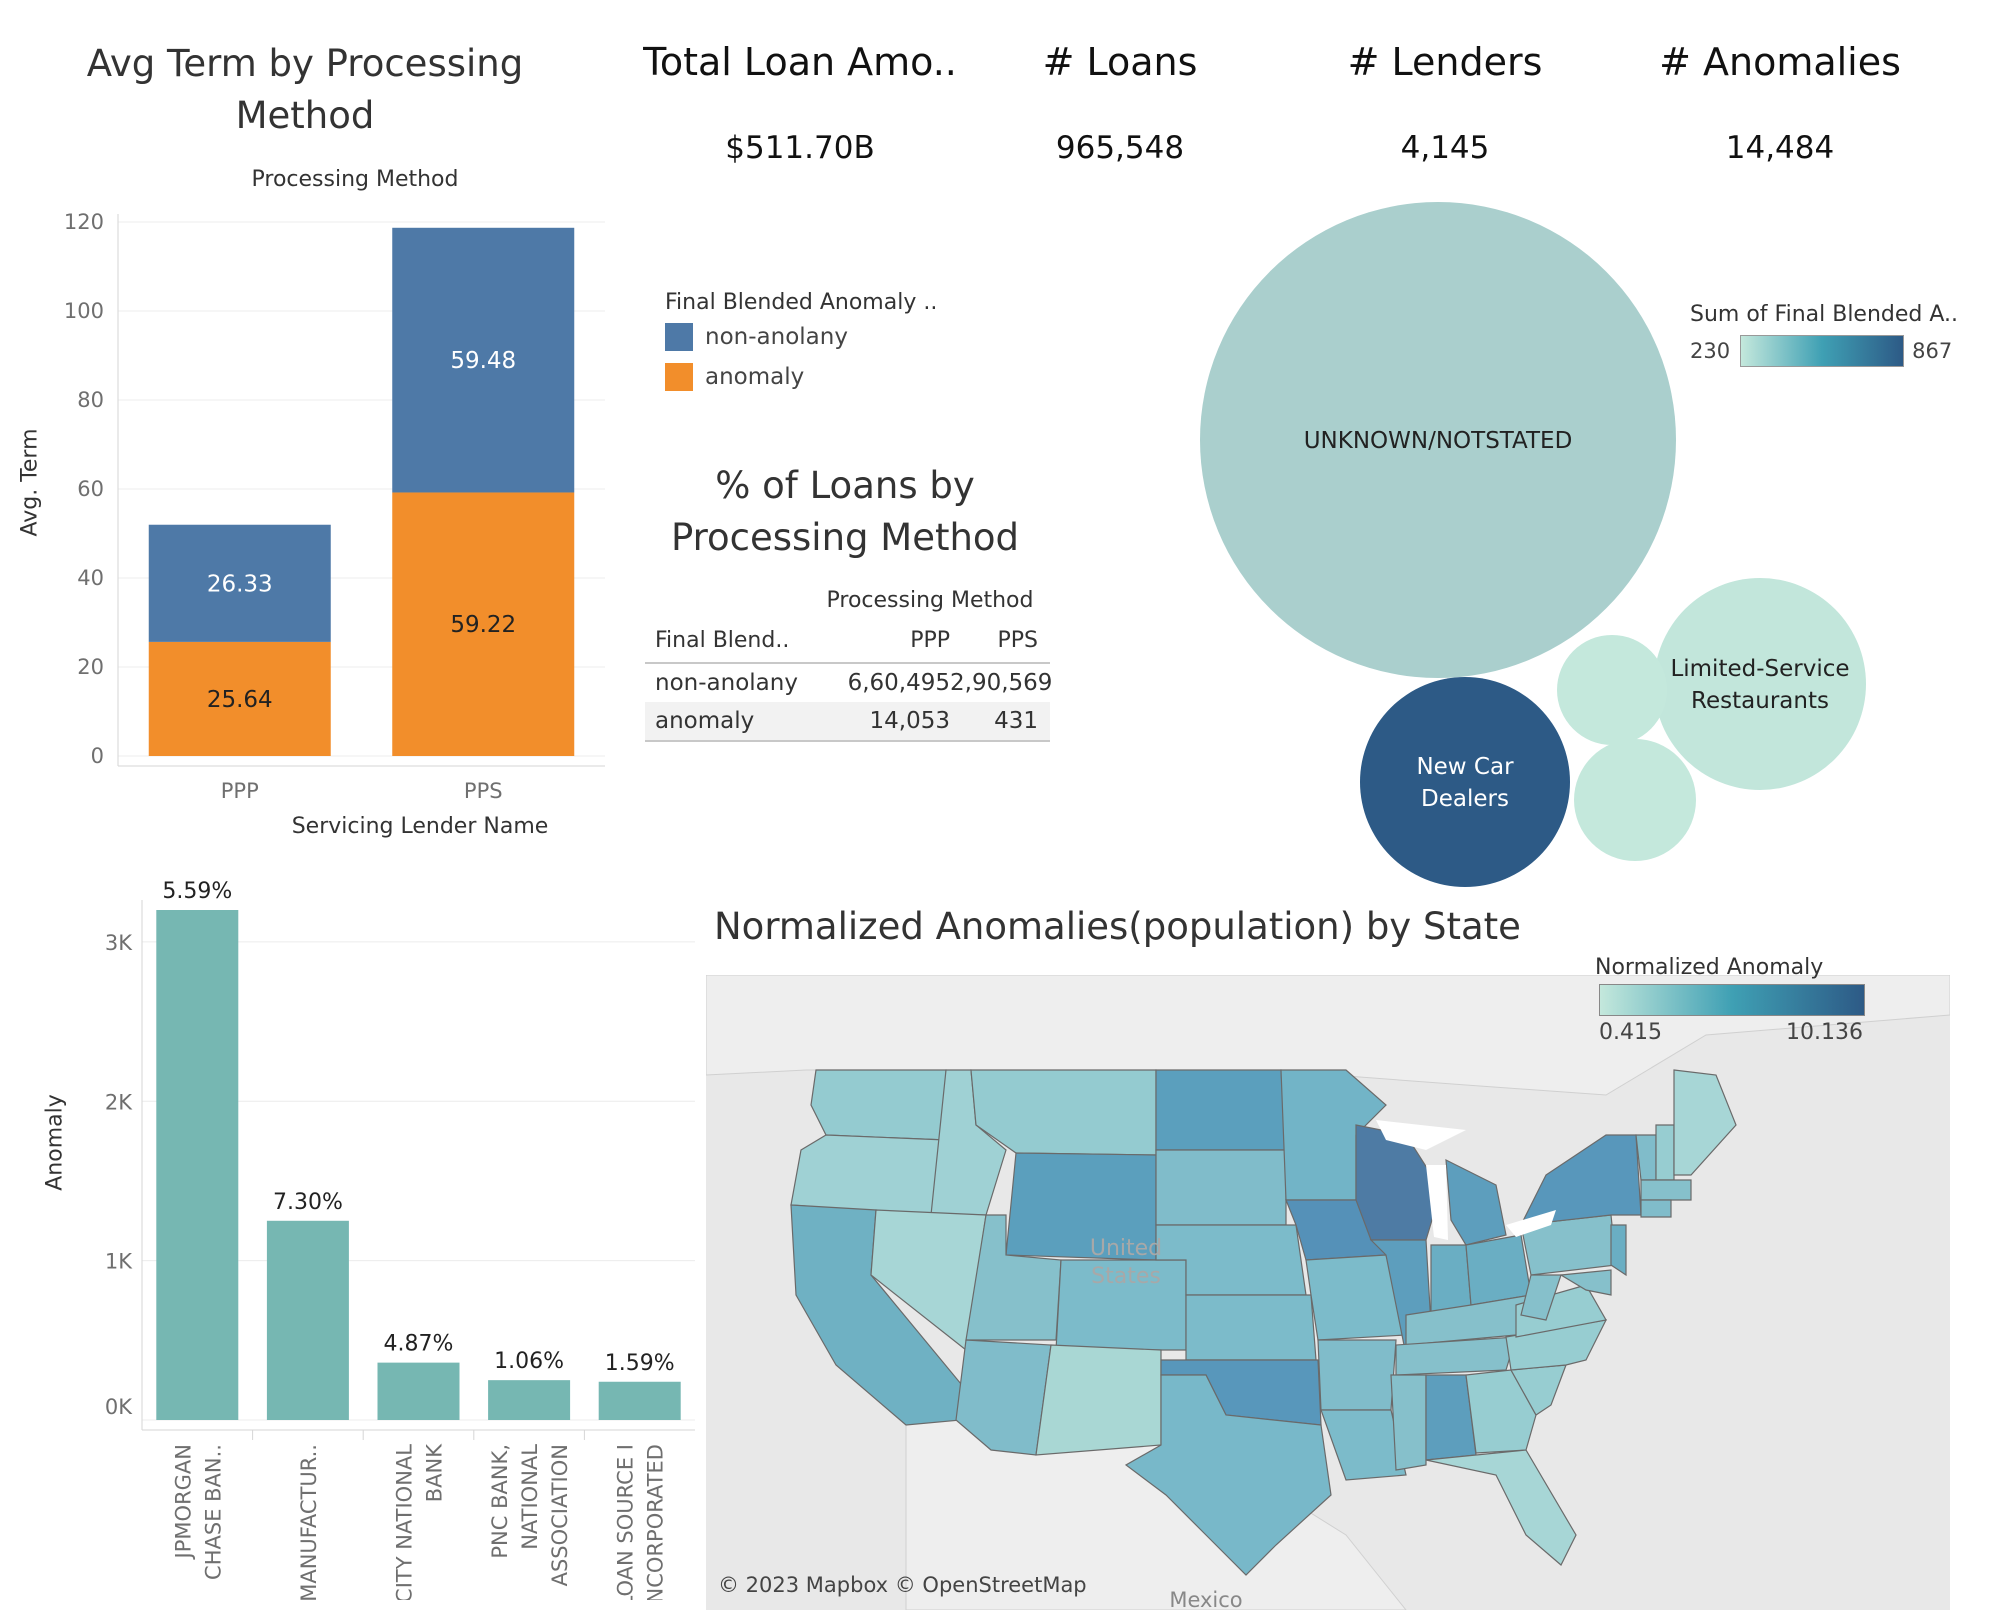 This screenshot has height=1610, width=2000. What do you see at coordinates (240, 791) in the screenshot?
I see `term-x-tick: PPP` at bounding box center [240, 791].